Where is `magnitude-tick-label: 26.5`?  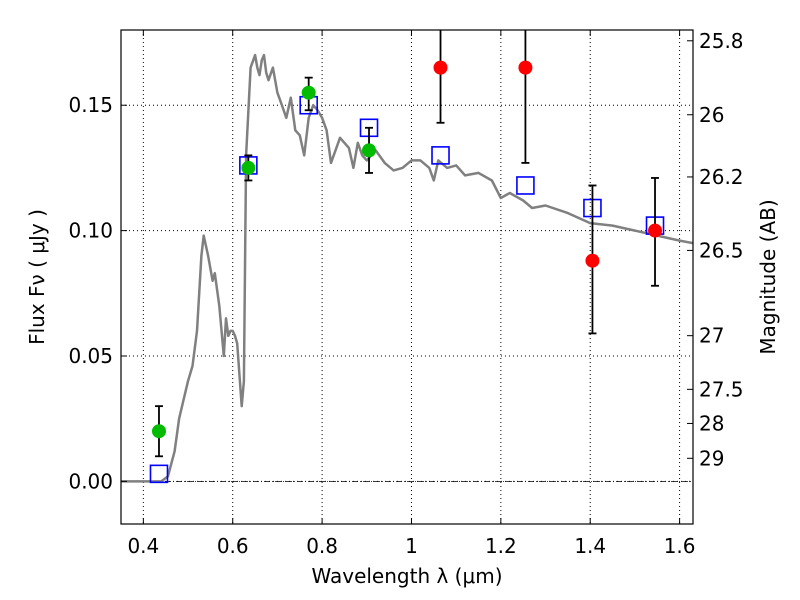
magnitude-tick-label: 26.5 is located at coordinates (721, 250).